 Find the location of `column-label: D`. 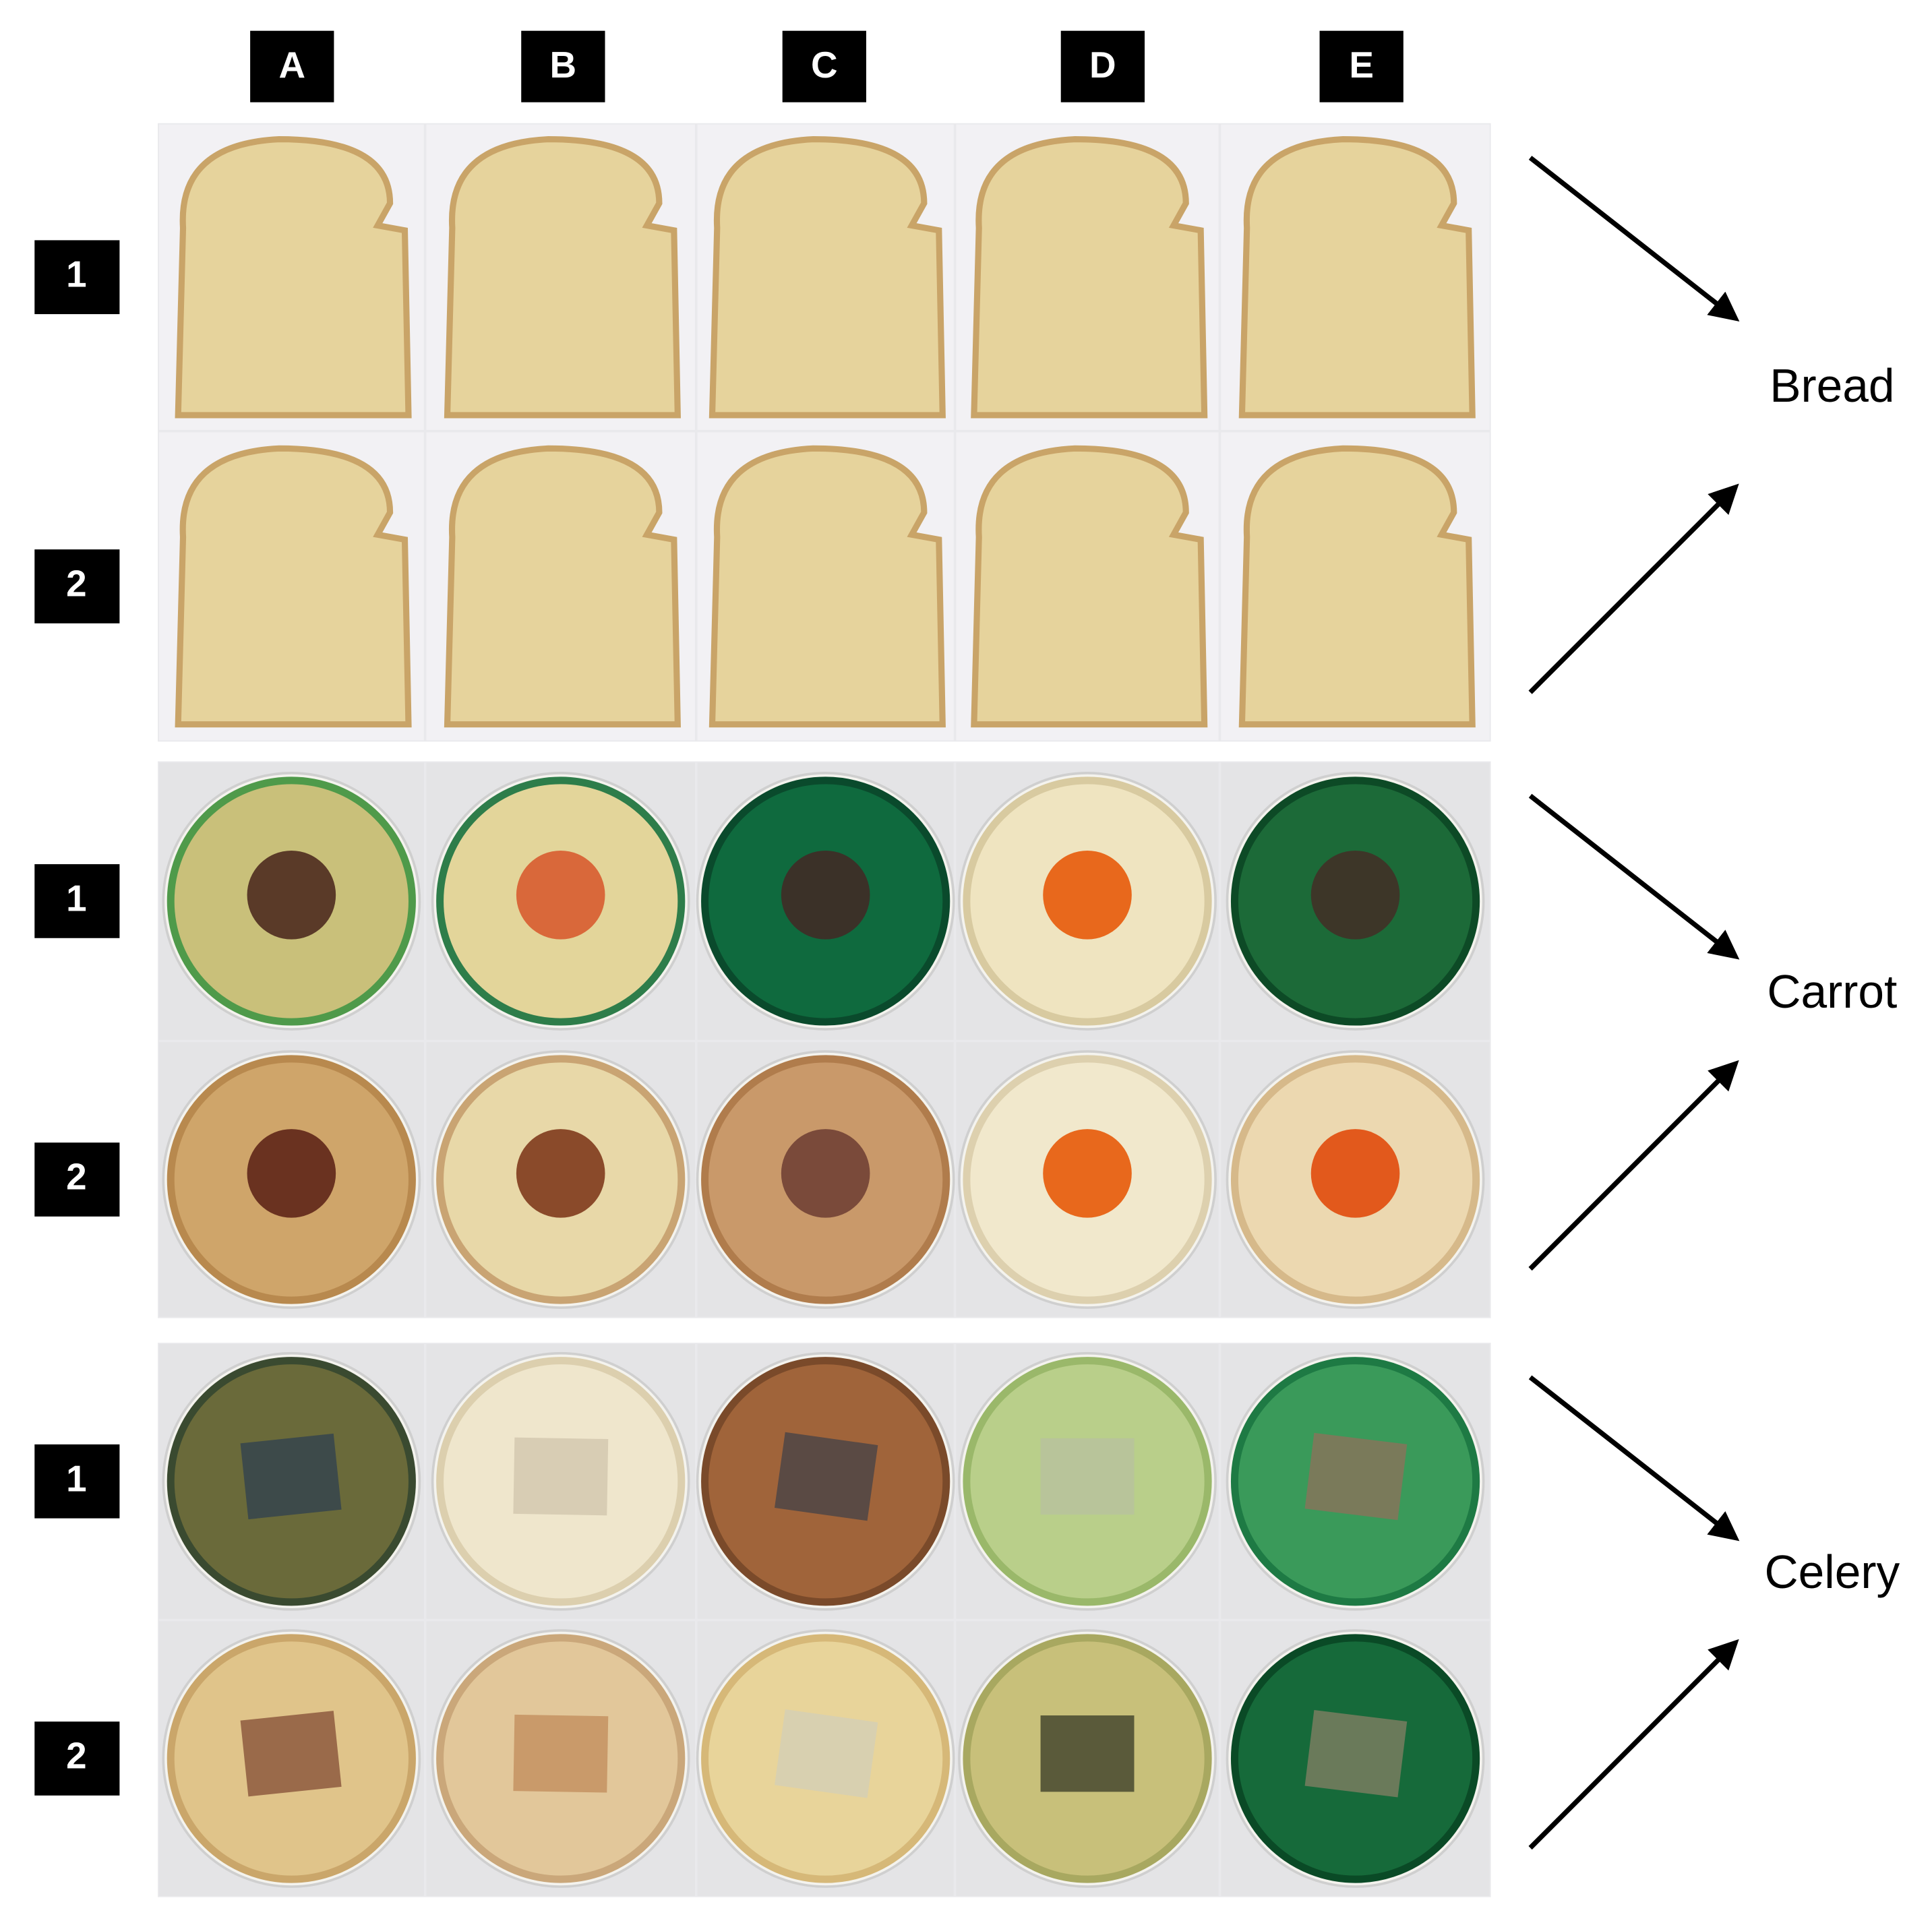

column-label: D is located at coordinates (1102, 65).